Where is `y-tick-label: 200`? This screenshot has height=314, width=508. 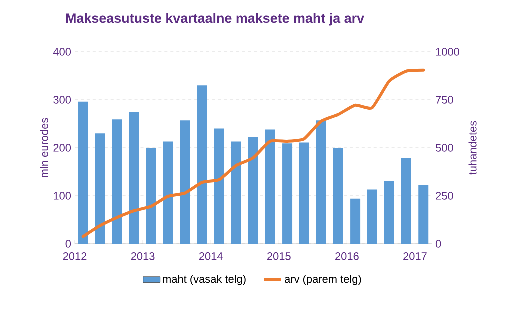 y-tick-label: 200 is located at coordinates (63, 148).